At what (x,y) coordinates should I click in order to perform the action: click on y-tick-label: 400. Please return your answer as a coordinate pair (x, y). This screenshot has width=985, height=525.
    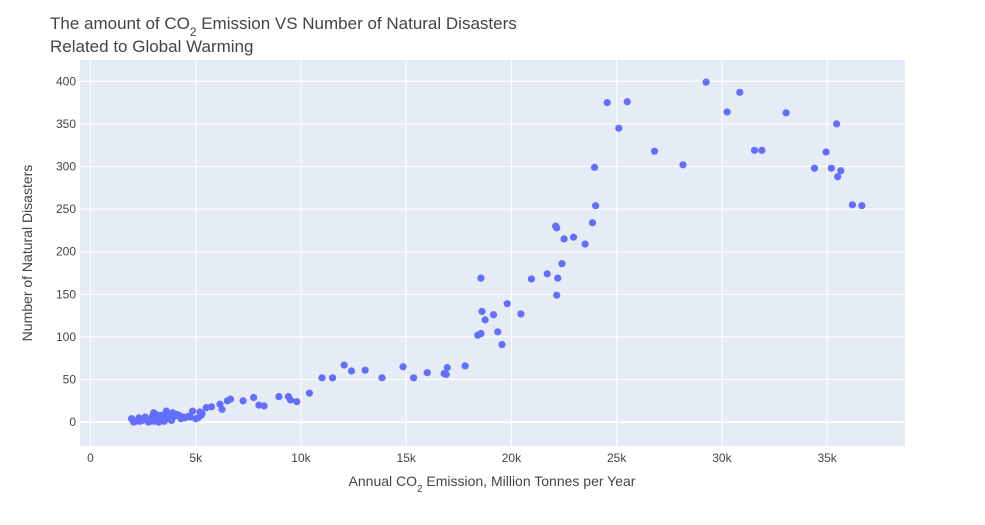
    Looking at the image, I should click on (66, 81).